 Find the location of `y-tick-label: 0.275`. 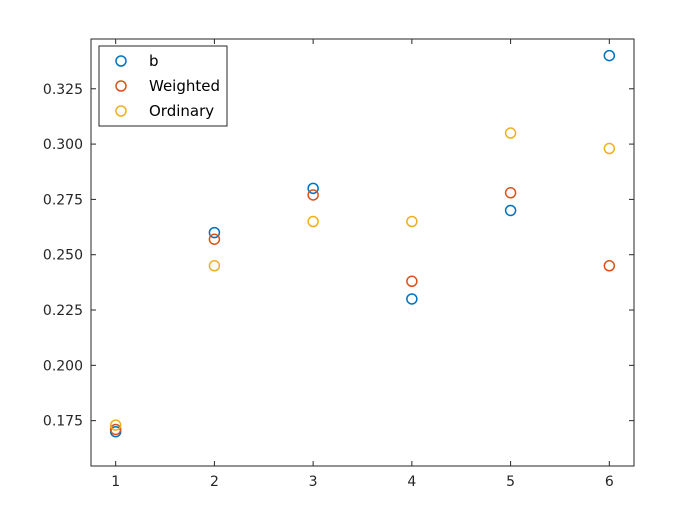

y-tick-label: 0.275 is located at coordinates (63, 200).